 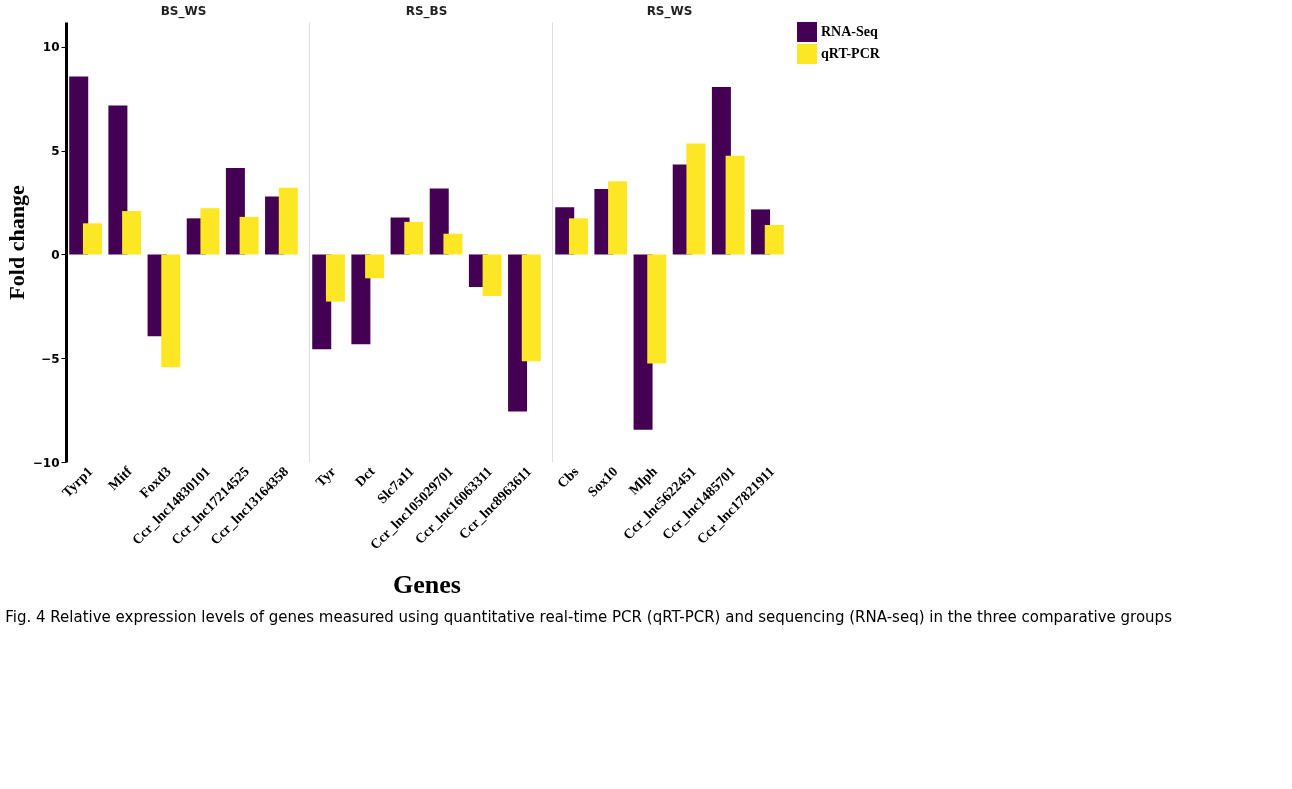 What do you see at coordinates (589, 616) in the screenshot?
I see `caption: Fig. 4 Relative expression levels of genes measured using quantitative real-time PCR (qRT-PCR) and sequencing (RNA-seq) in the three comparative groups` at bounding box center [589, 616].